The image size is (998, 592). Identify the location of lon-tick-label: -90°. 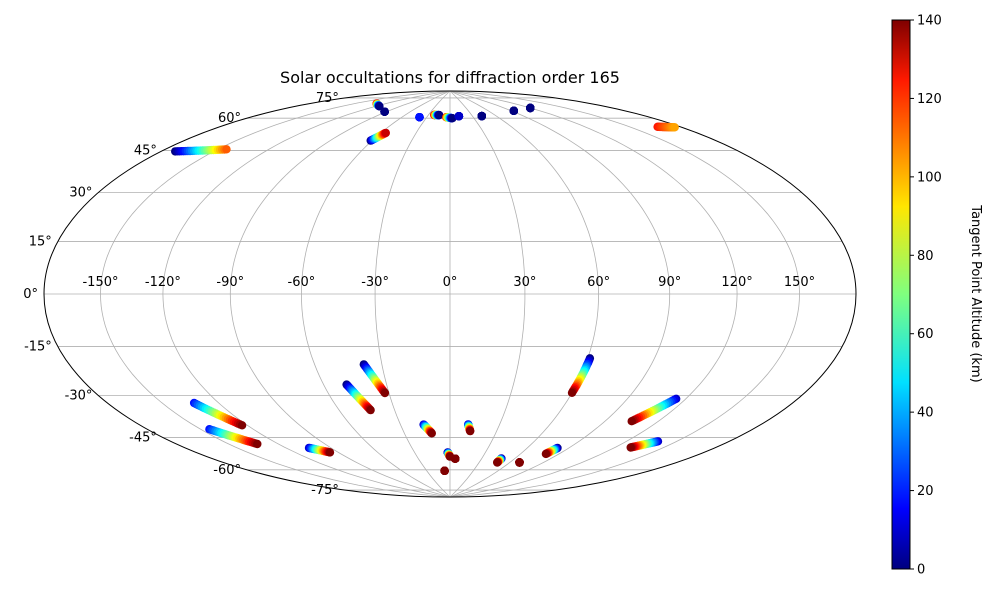
(230, 282).